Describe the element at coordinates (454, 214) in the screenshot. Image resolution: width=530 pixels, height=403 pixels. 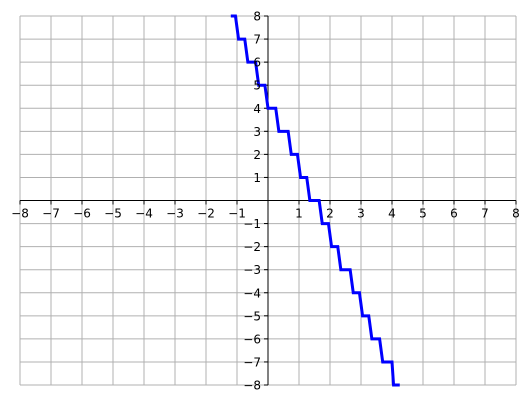
I see `x-tick-label: 6` at that location.